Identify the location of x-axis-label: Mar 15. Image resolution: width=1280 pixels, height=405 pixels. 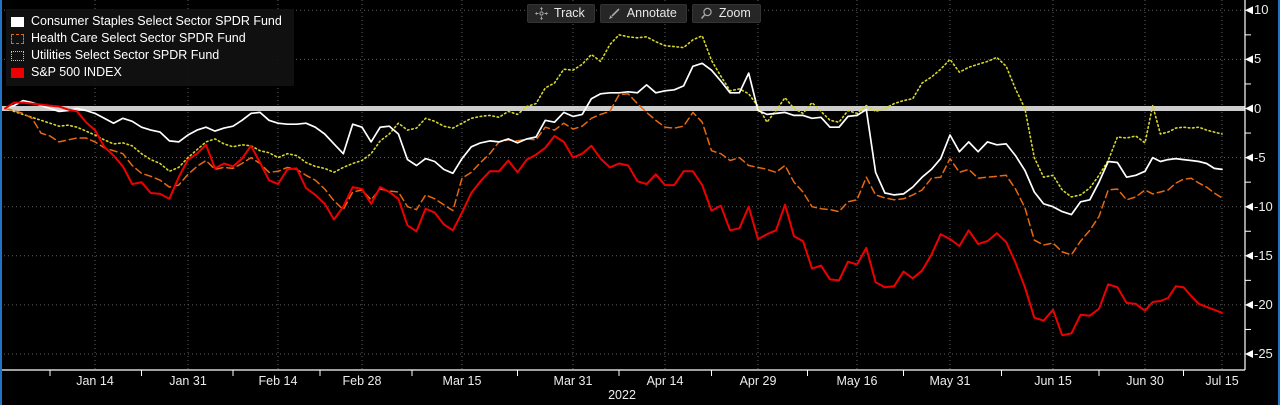
(462, 381).